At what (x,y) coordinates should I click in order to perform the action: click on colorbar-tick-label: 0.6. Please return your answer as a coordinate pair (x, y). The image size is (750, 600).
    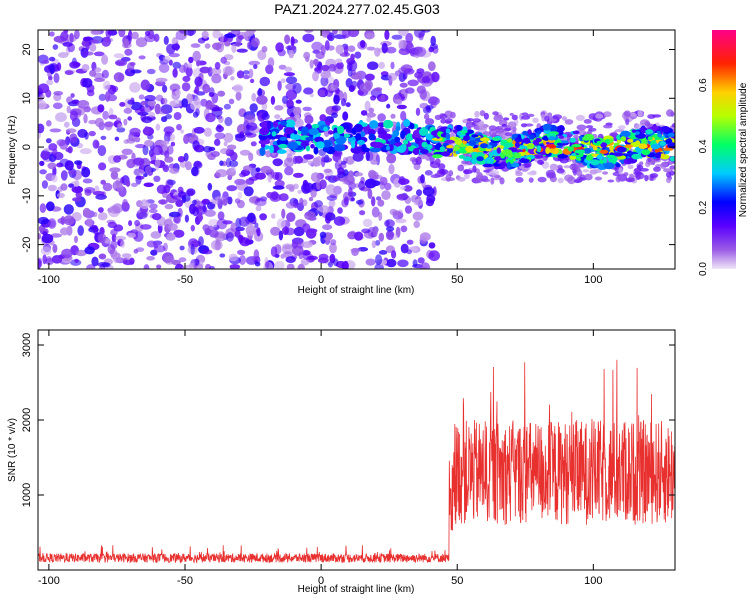
    Looking at the image, I should click on (703, 85).